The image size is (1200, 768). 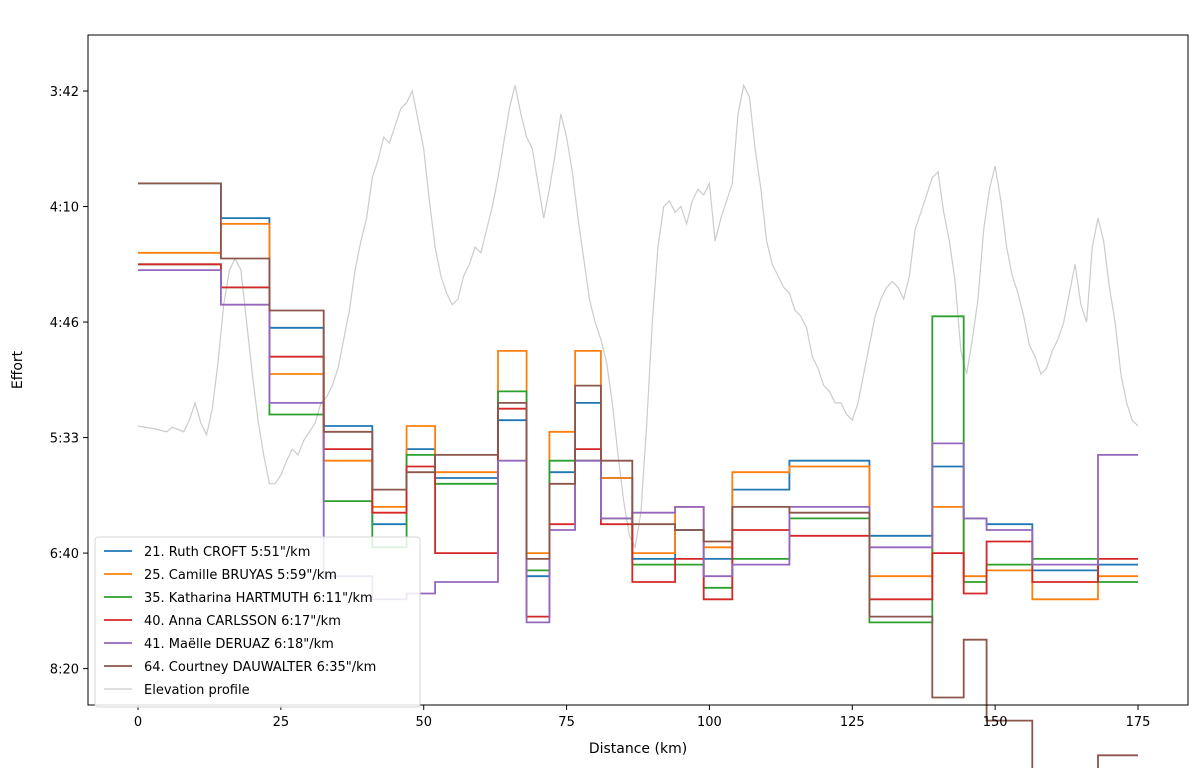 What do you see at coordinates (281, 722) in the screenshot?
I see `x-tick-label: 25` at bounding box center [281, 722].